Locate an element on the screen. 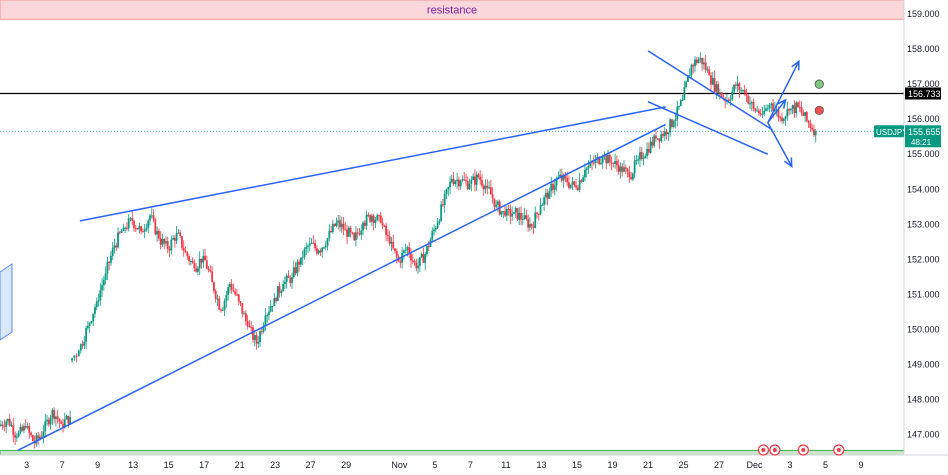 The width and height of the screenshot is (948, 475). symbol-badge-text: USDJPY is located at coordinates (892, 132).